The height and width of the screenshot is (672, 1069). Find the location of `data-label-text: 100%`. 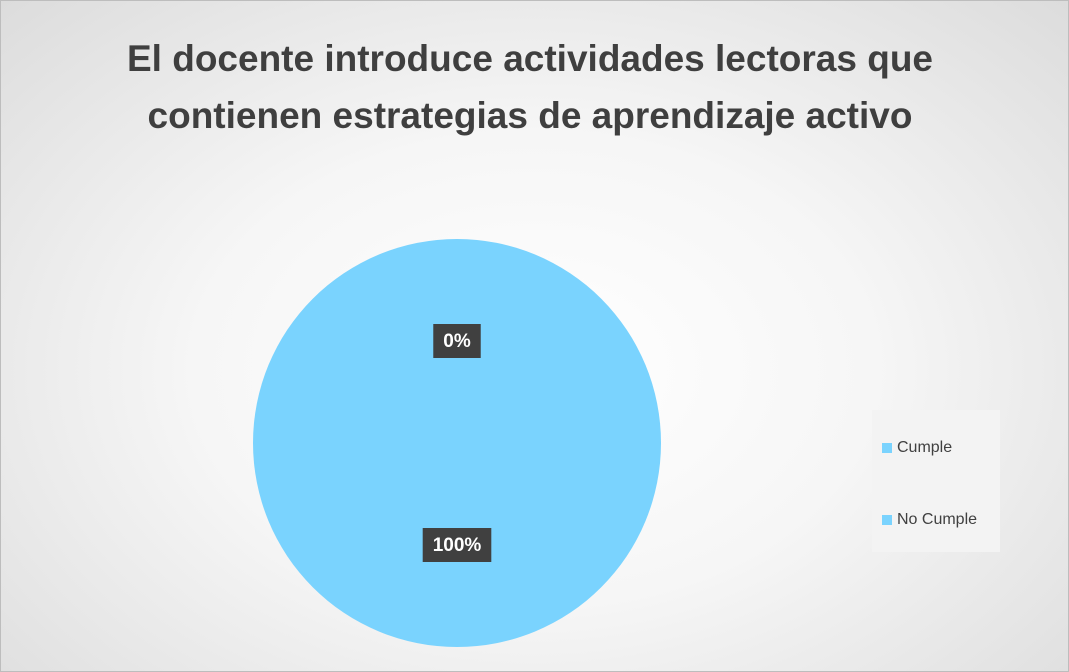

data-label-text: 100% is located at coordinates (457, 545).